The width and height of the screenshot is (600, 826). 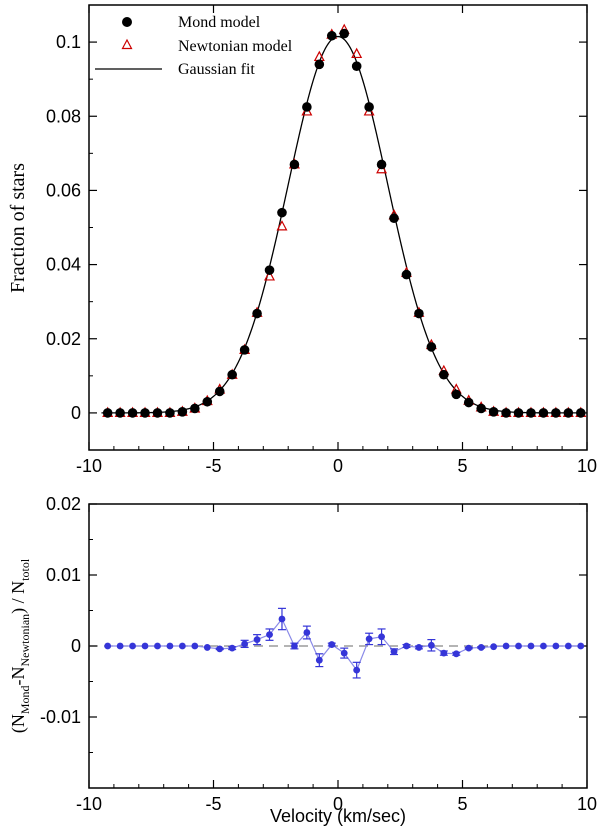 What do you see at coordinates (25, 700) in the screenshot?
I see `ylabel-sub-mond: Mond` at bounding box center [25, 700].